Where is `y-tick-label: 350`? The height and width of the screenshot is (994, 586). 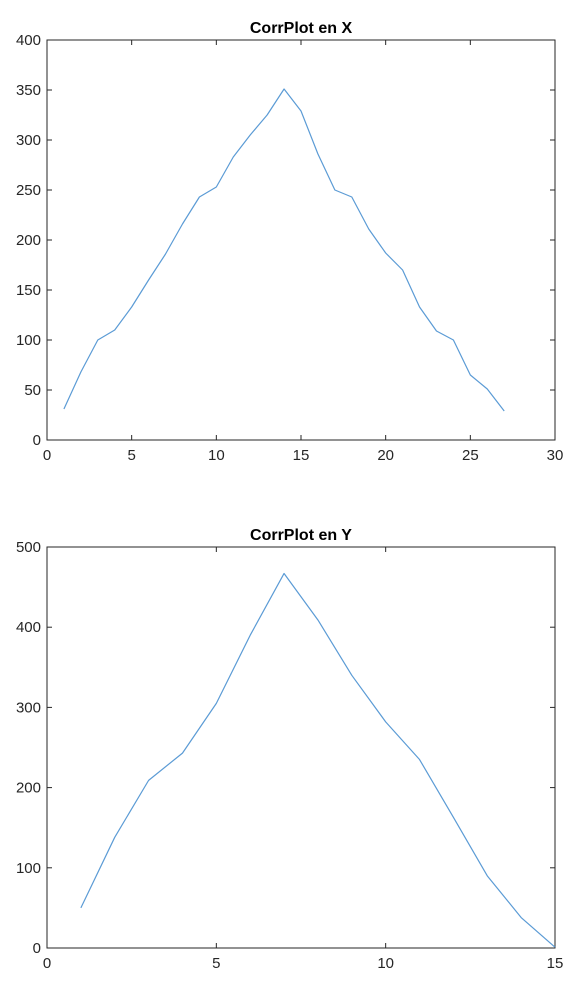 y-tick-label: 350 is located at coordinates (28, 90).